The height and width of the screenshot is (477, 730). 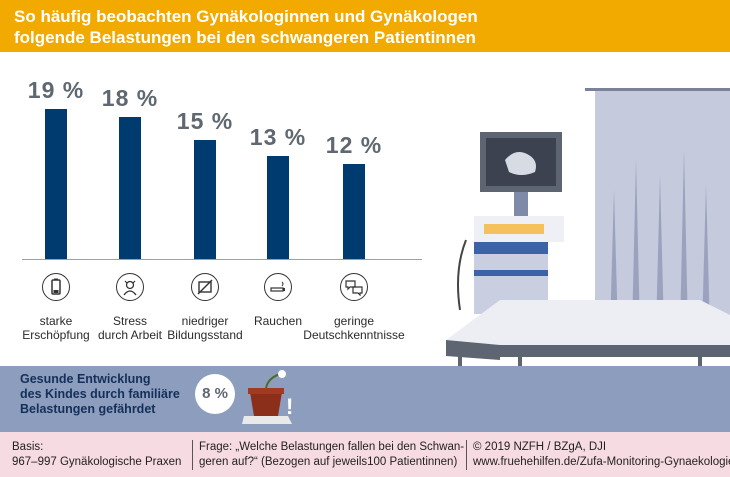 I want to click on bar-value-label: 19 %, so click(x=56, y=90).